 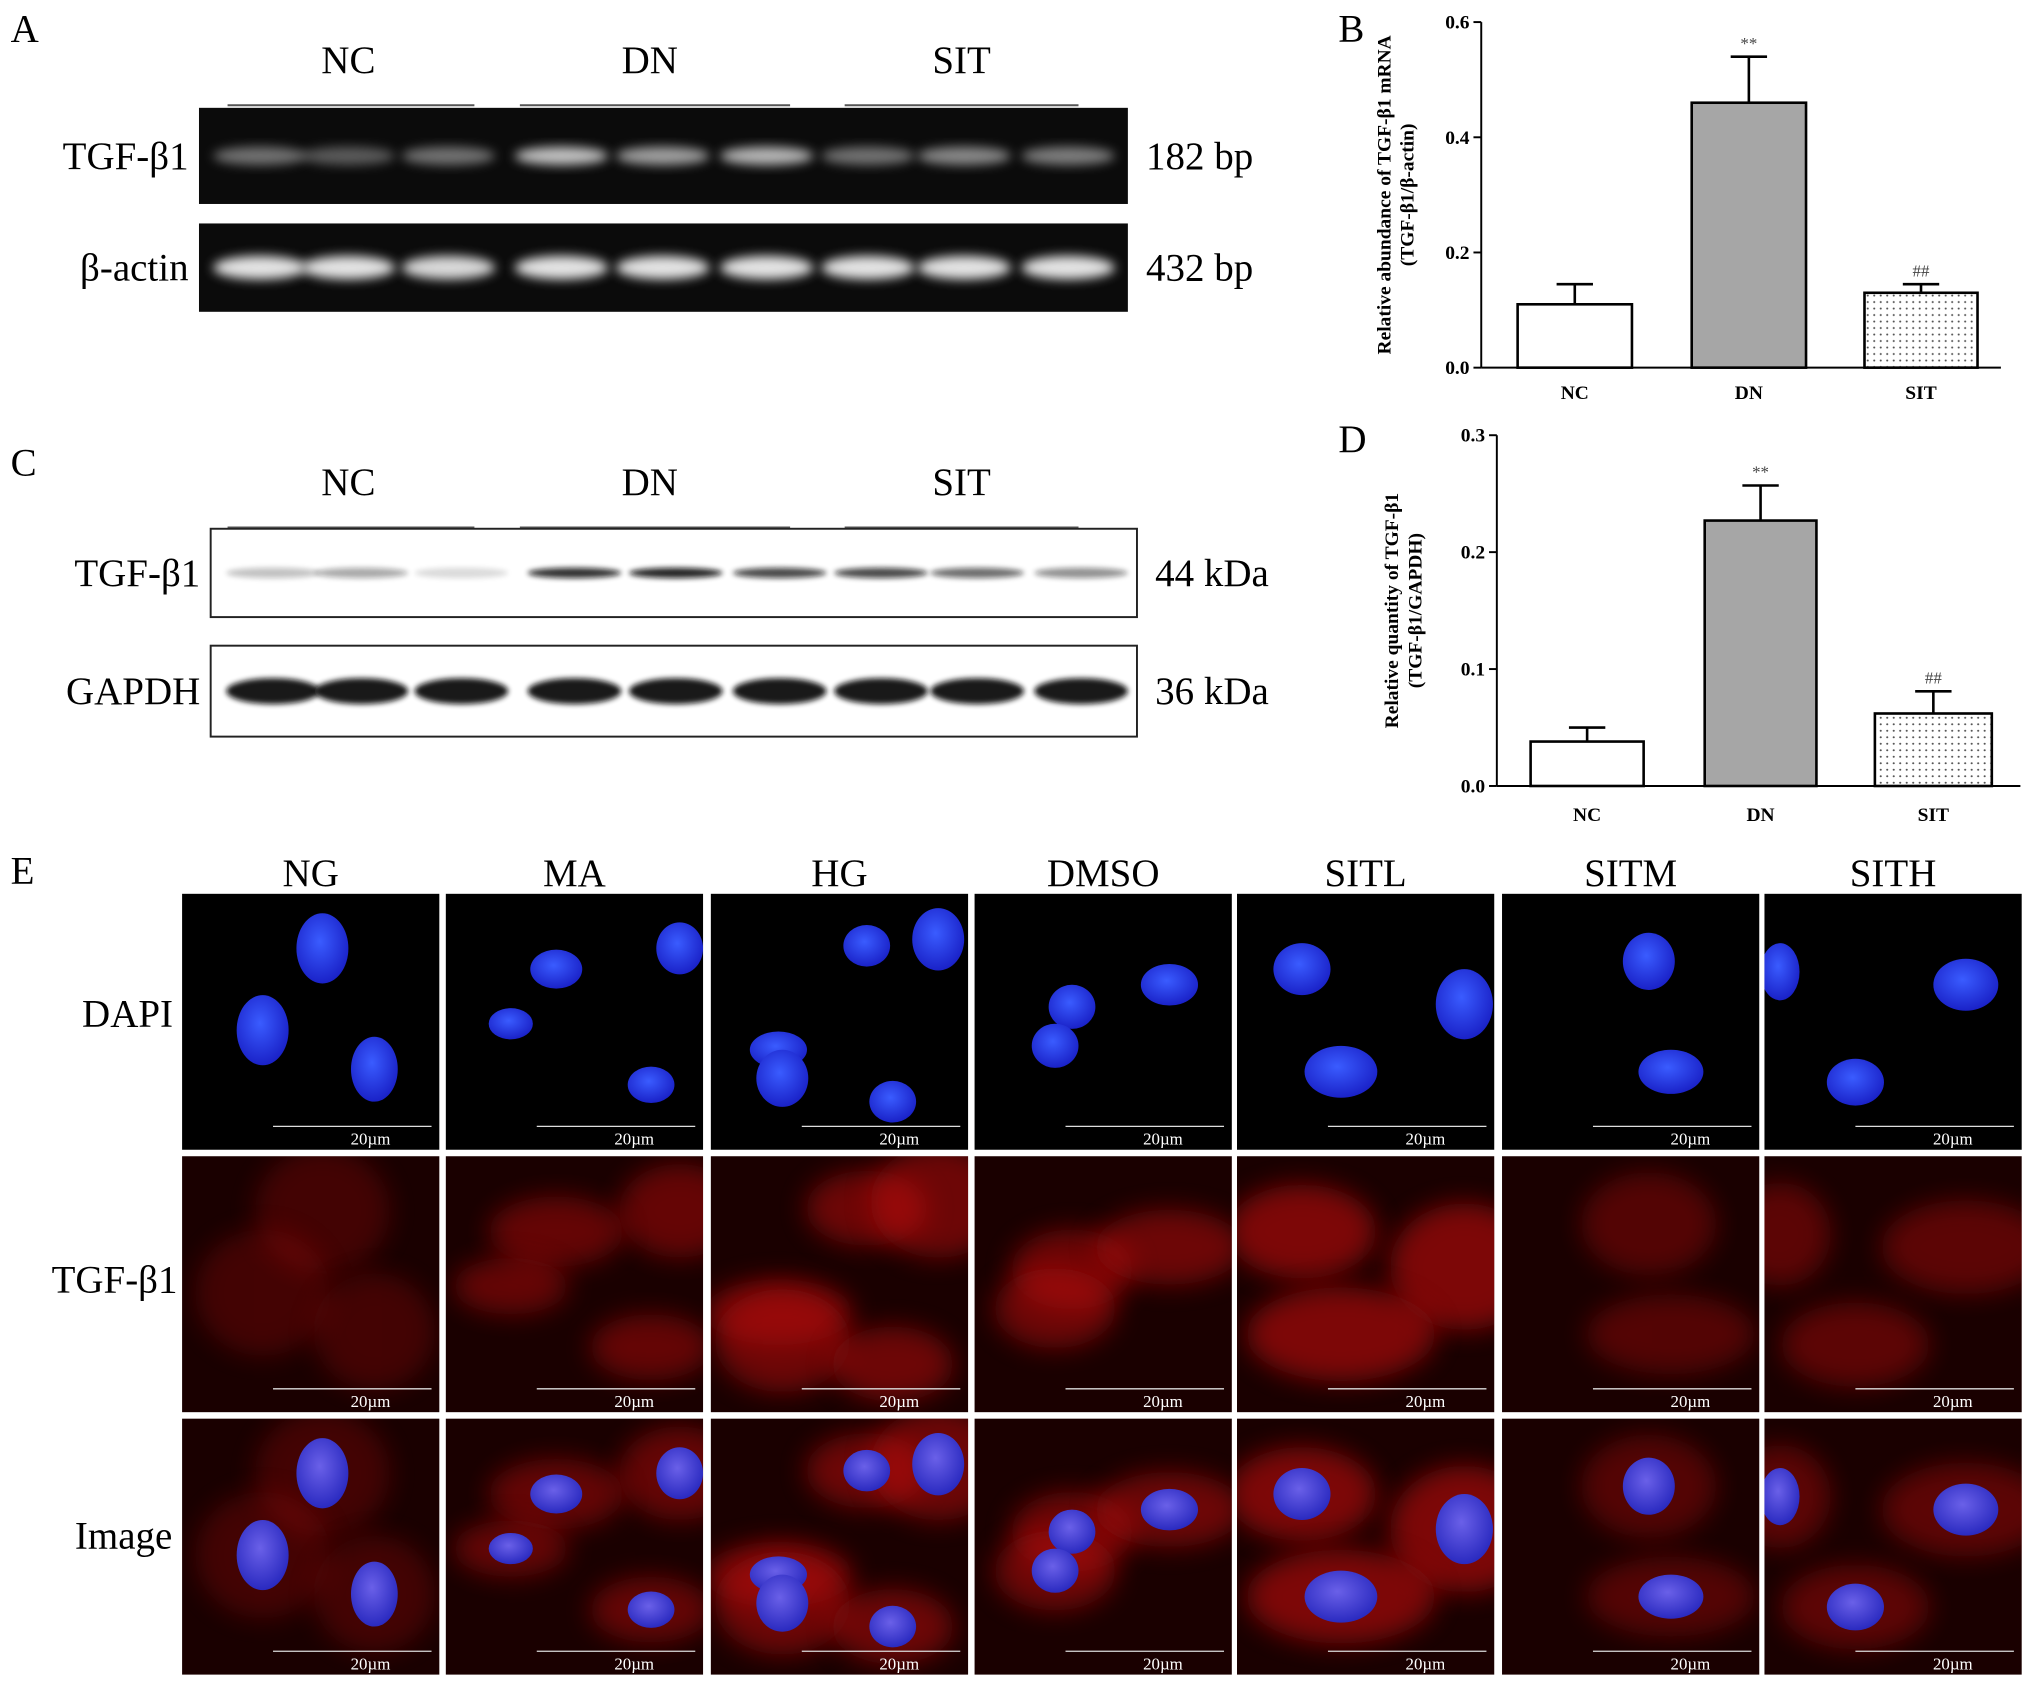 What do you see at coordinates (1630, 873) in the screenshot?
I see `column-label: SITM` at bounding box center [1630, 873].